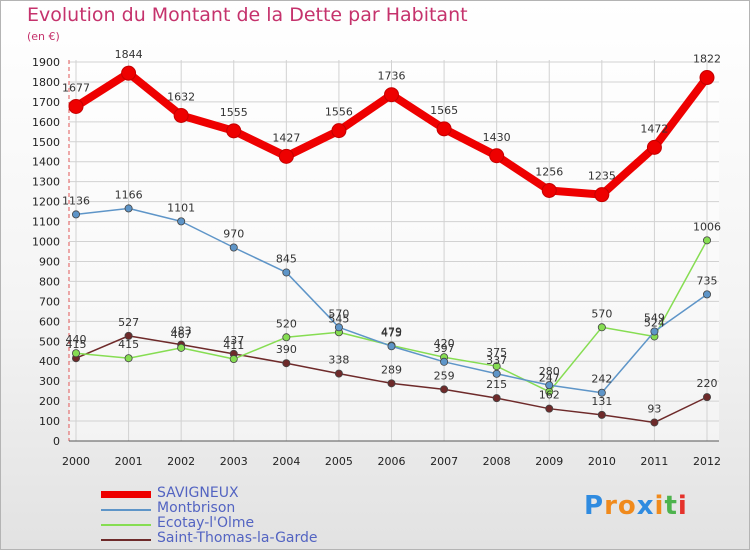 This screenshot has height=550, width=750. I want to click on data-label: 1235, so click(602, 176).